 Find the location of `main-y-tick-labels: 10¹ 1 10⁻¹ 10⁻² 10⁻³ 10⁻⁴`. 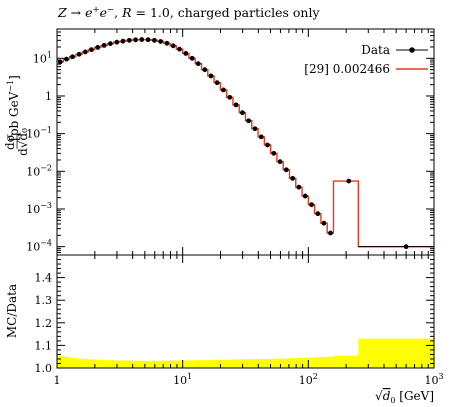

main-y-tick-labels: 10¹ 1 10⁻¹ 10⁻² 10⁻³ 10⁻⁴ is located at coordinates (39, 151).